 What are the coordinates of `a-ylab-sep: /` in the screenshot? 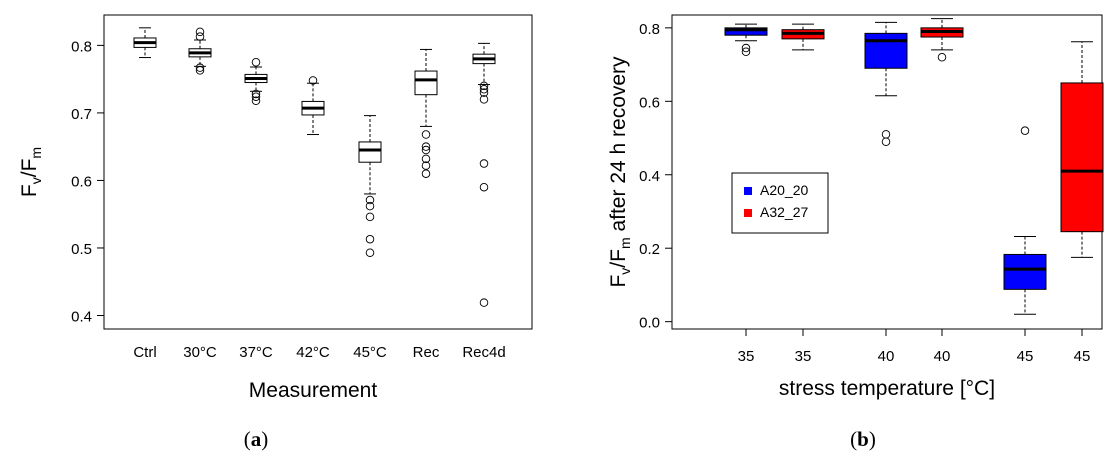 It's located at (29, 174).